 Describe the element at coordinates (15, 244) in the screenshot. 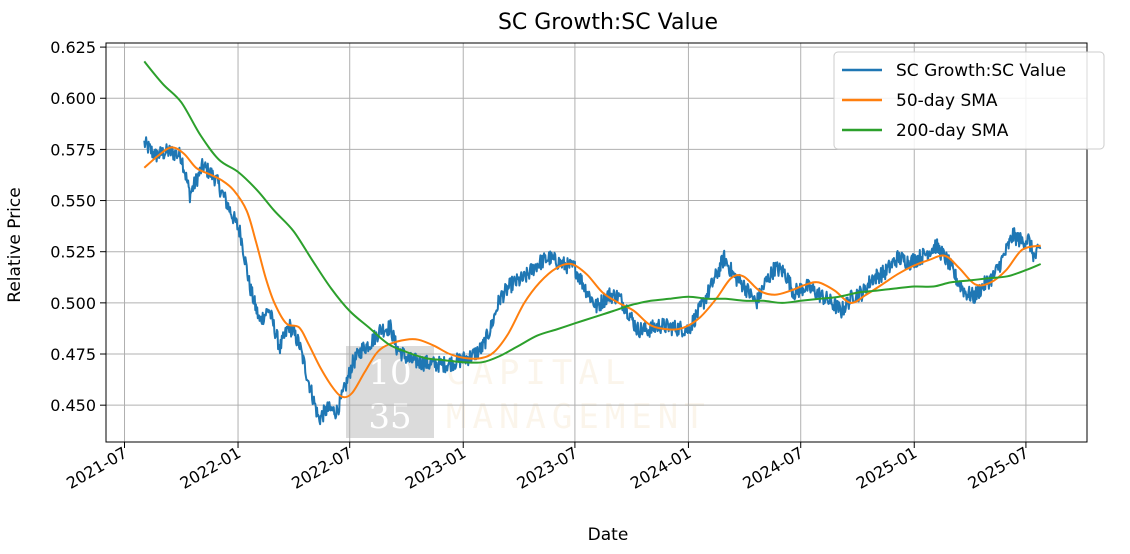

I see `y-axis-label: Relative Price` at that location.